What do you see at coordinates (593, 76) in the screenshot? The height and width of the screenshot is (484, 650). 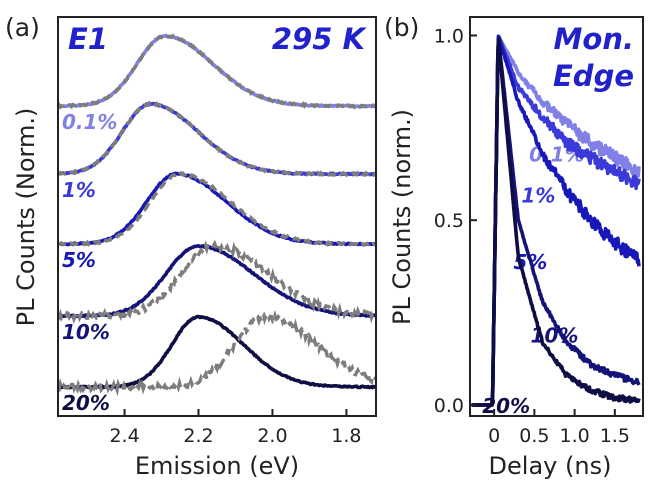 I see `chart-title-line2: Edge` at bounding box center [593, 76].